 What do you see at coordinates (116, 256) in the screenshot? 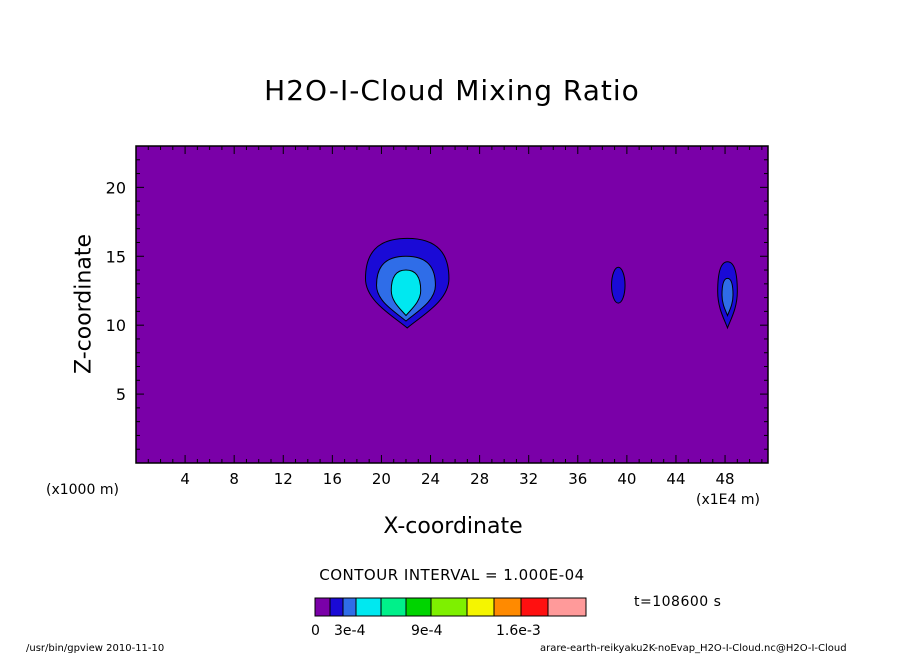
I see `y-tick-label: 15` at bounding box center [116, 256].